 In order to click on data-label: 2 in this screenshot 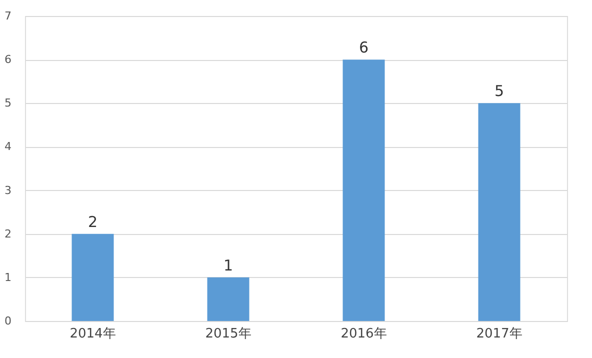, I will do `click(93, 221)`.